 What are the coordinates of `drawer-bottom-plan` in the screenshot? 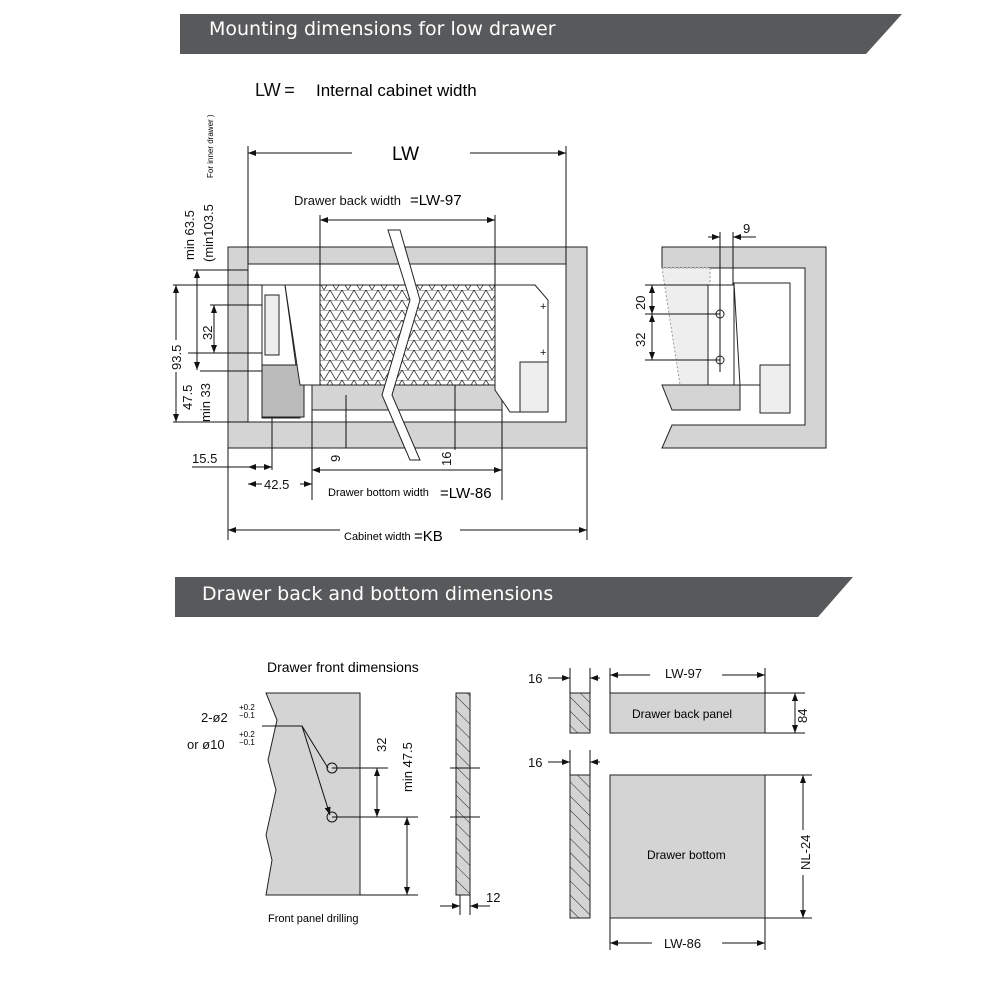 It's located at (687, 846).